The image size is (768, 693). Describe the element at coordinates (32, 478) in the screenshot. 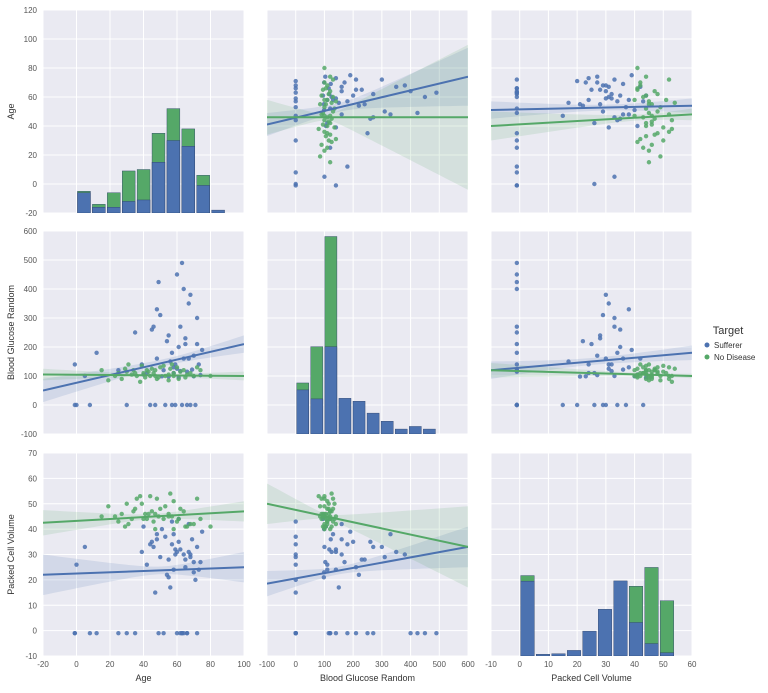

I see `y-tick-label: 60` at that location.